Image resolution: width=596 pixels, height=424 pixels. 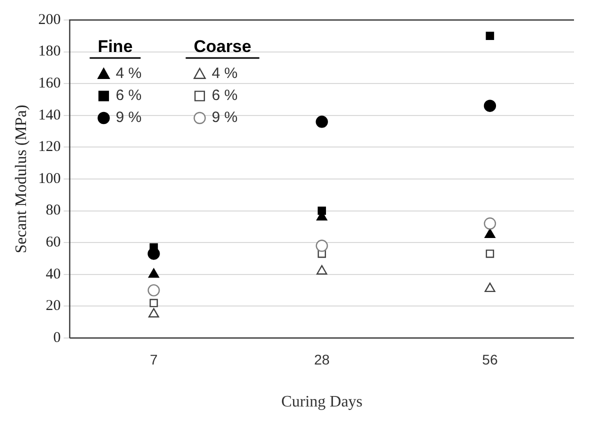 I want to click on y-tick-label: 200, so click(x=49, y=20).